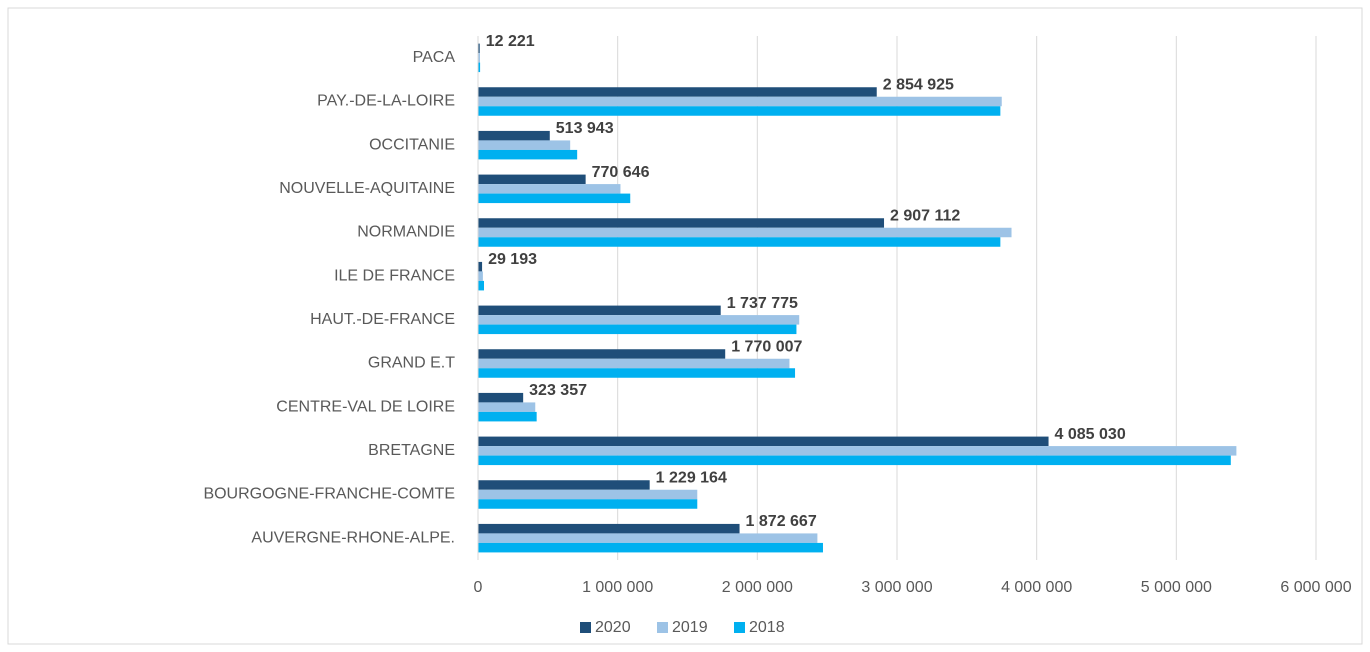  Describe the element at coordinates (411, 363) in the screenshot. I see `y-tick-label: GRAND E.T` at that location.